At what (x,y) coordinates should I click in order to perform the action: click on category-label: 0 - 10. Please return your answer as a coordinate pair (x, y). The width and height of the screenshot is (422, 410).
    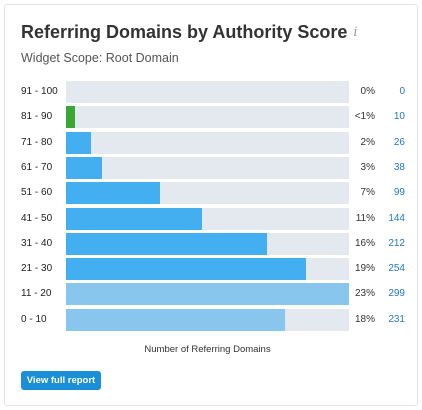
    Looking at the image, I should click on (34, 319).